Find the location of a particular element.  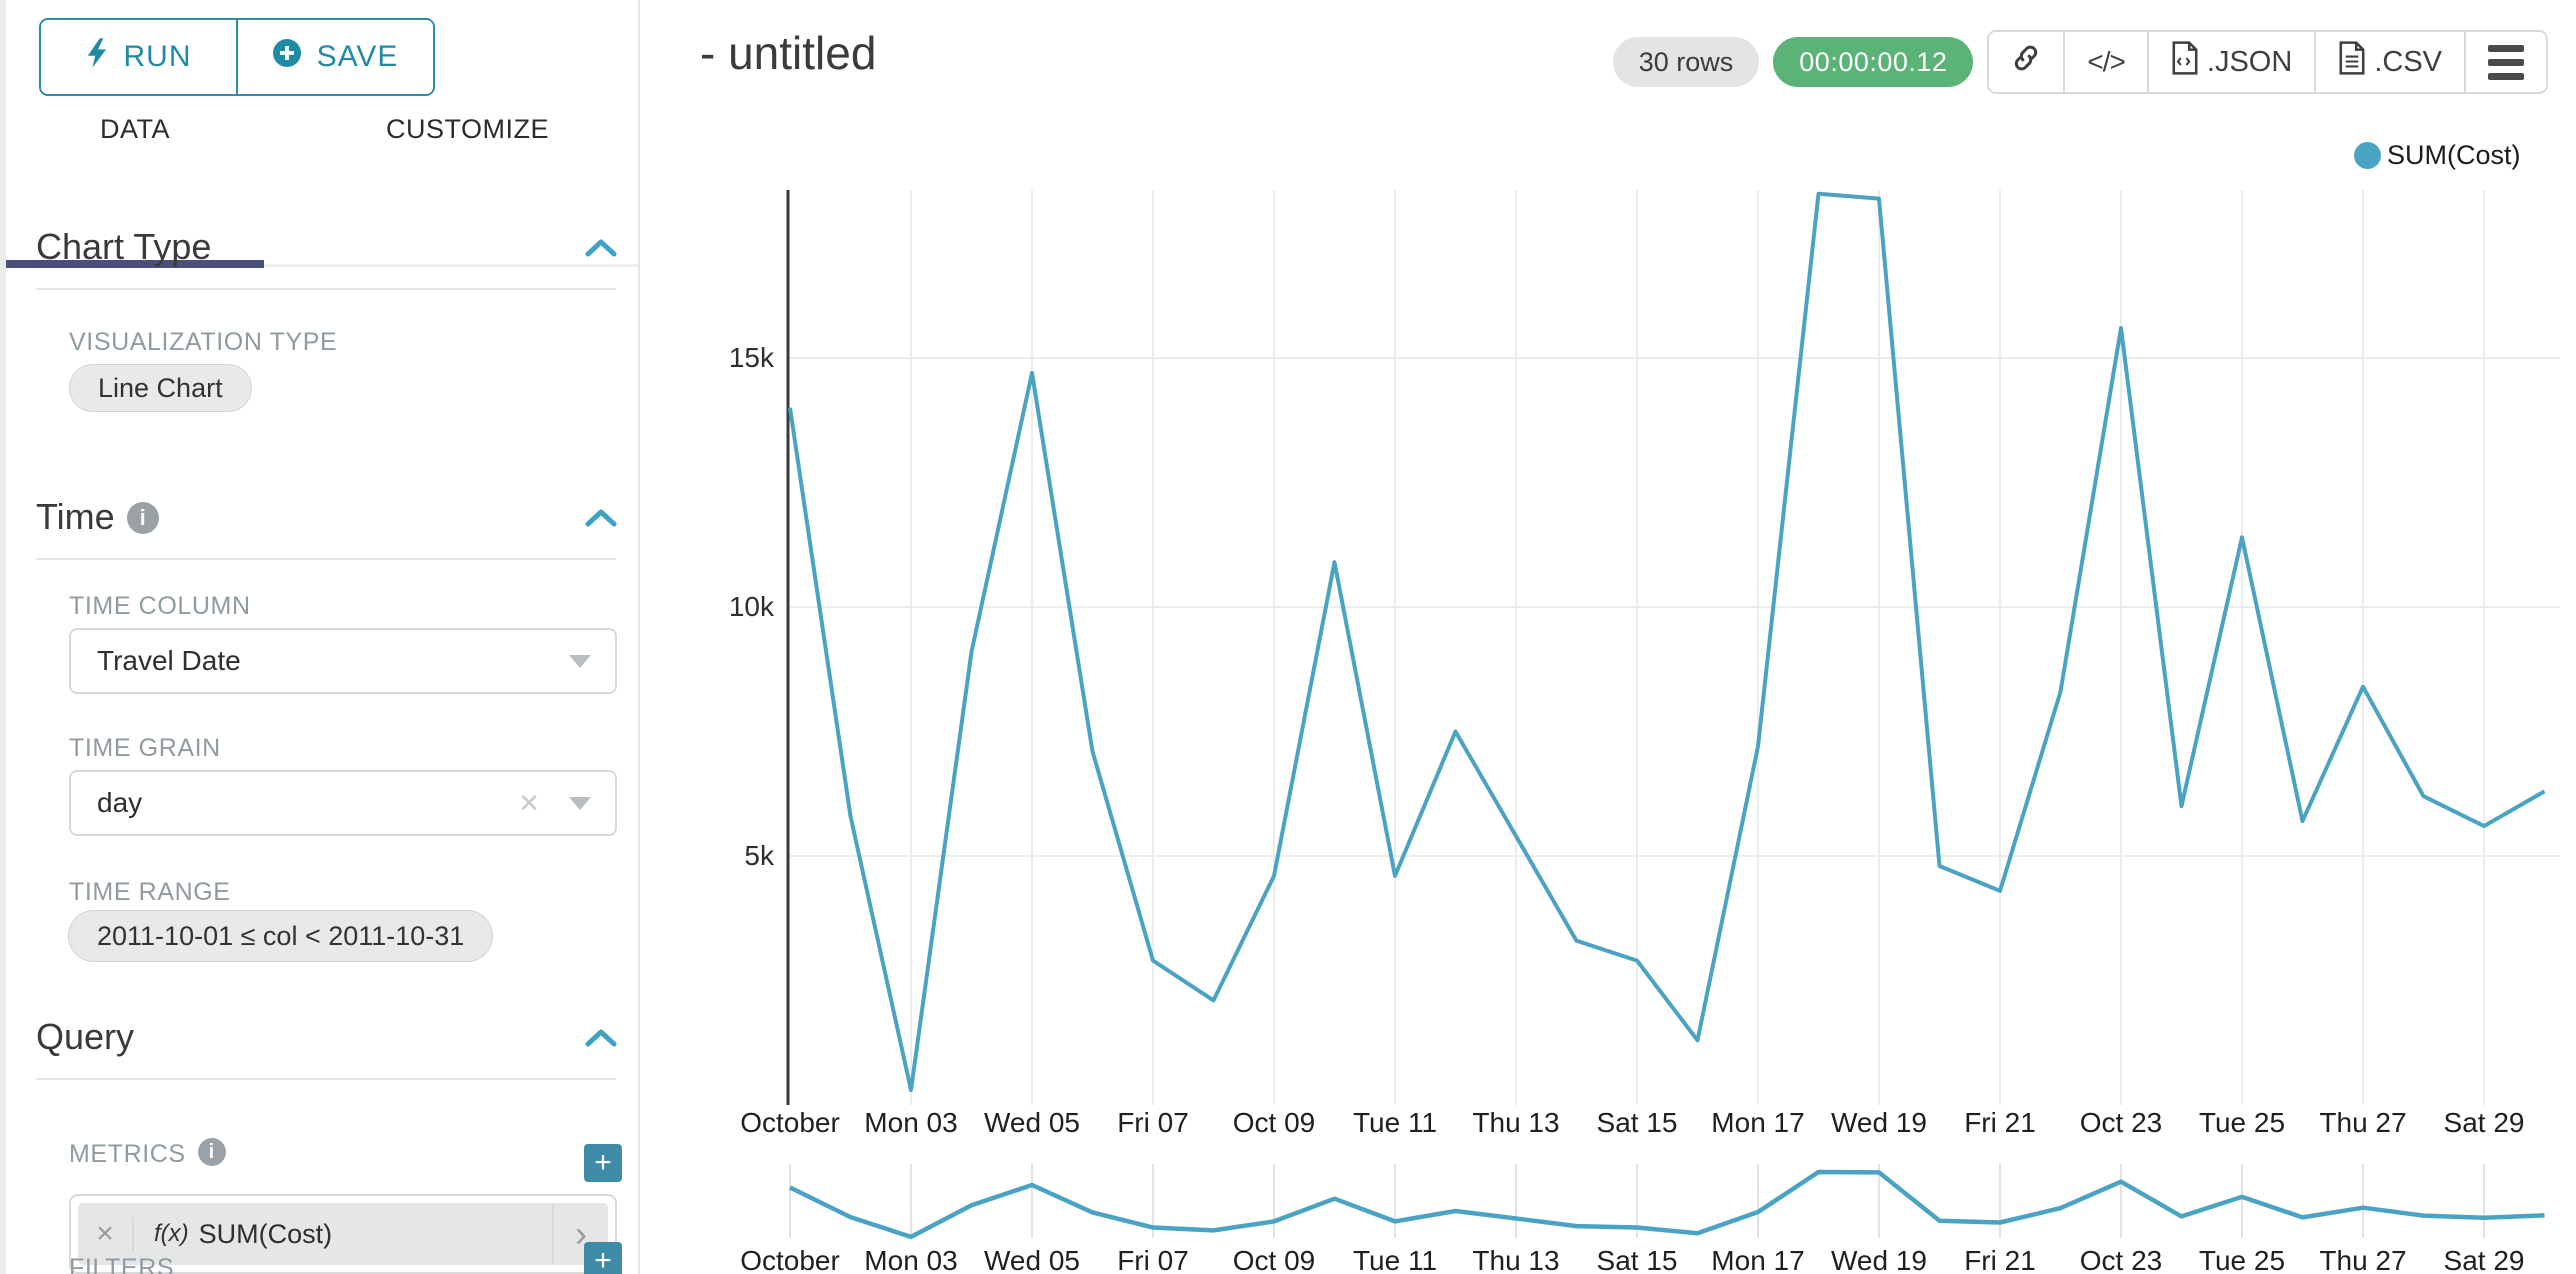

metrics-container: × f(x) SUM(Cost) › is located at coordinates (343, 1234).